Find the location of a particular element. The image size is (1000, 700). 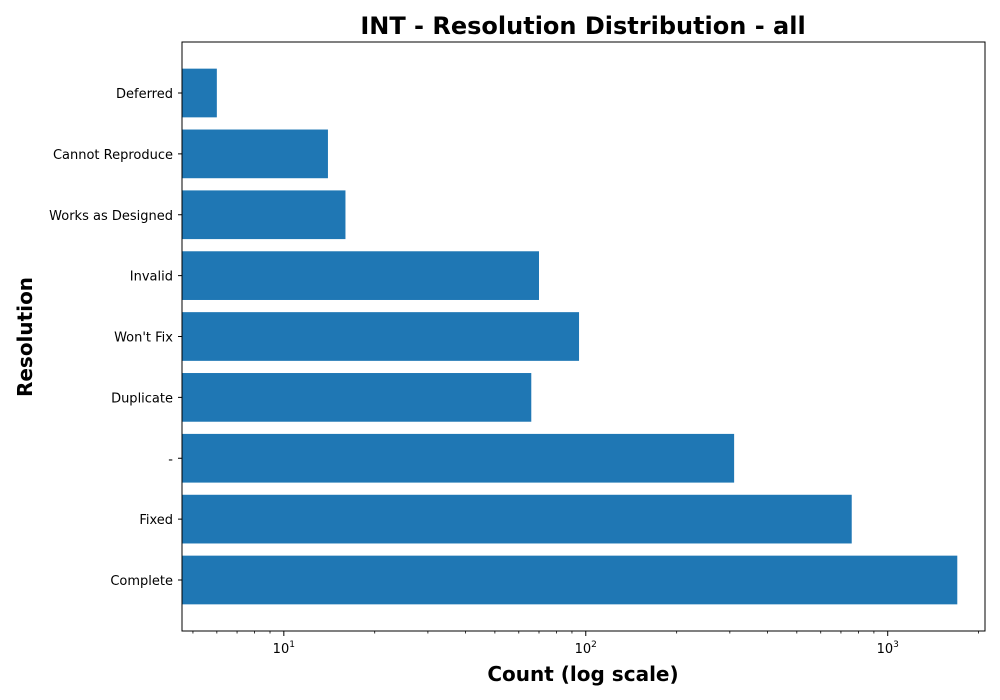

x-tick-label: 10² is located at coordinates (586, 648).